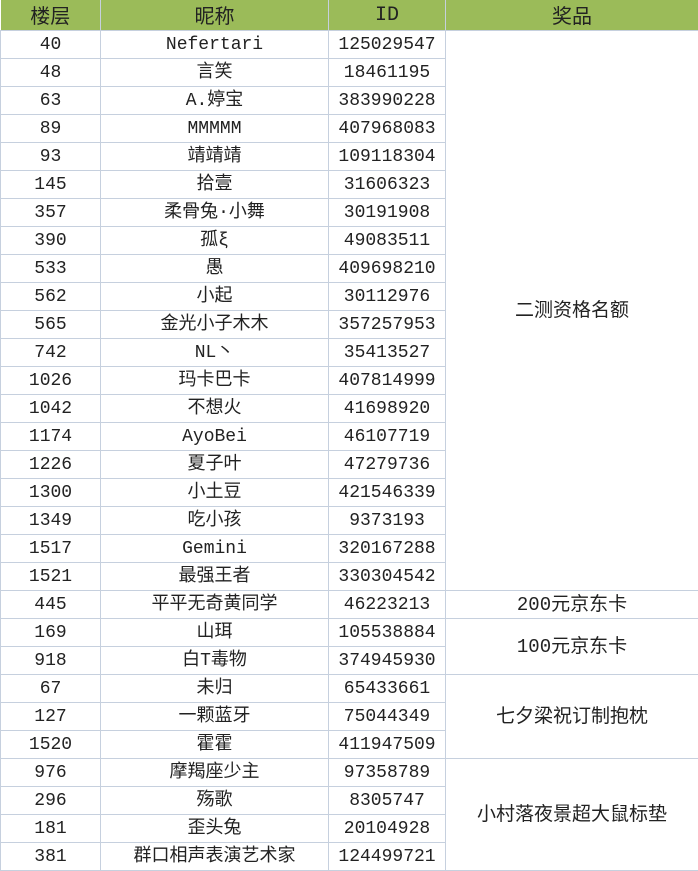 The height and width of the screenshot is (871, 698). Describe the element at coordinates (215, 521) in the screenshot. I see `nickname-cell: 吃小孩` at that location.